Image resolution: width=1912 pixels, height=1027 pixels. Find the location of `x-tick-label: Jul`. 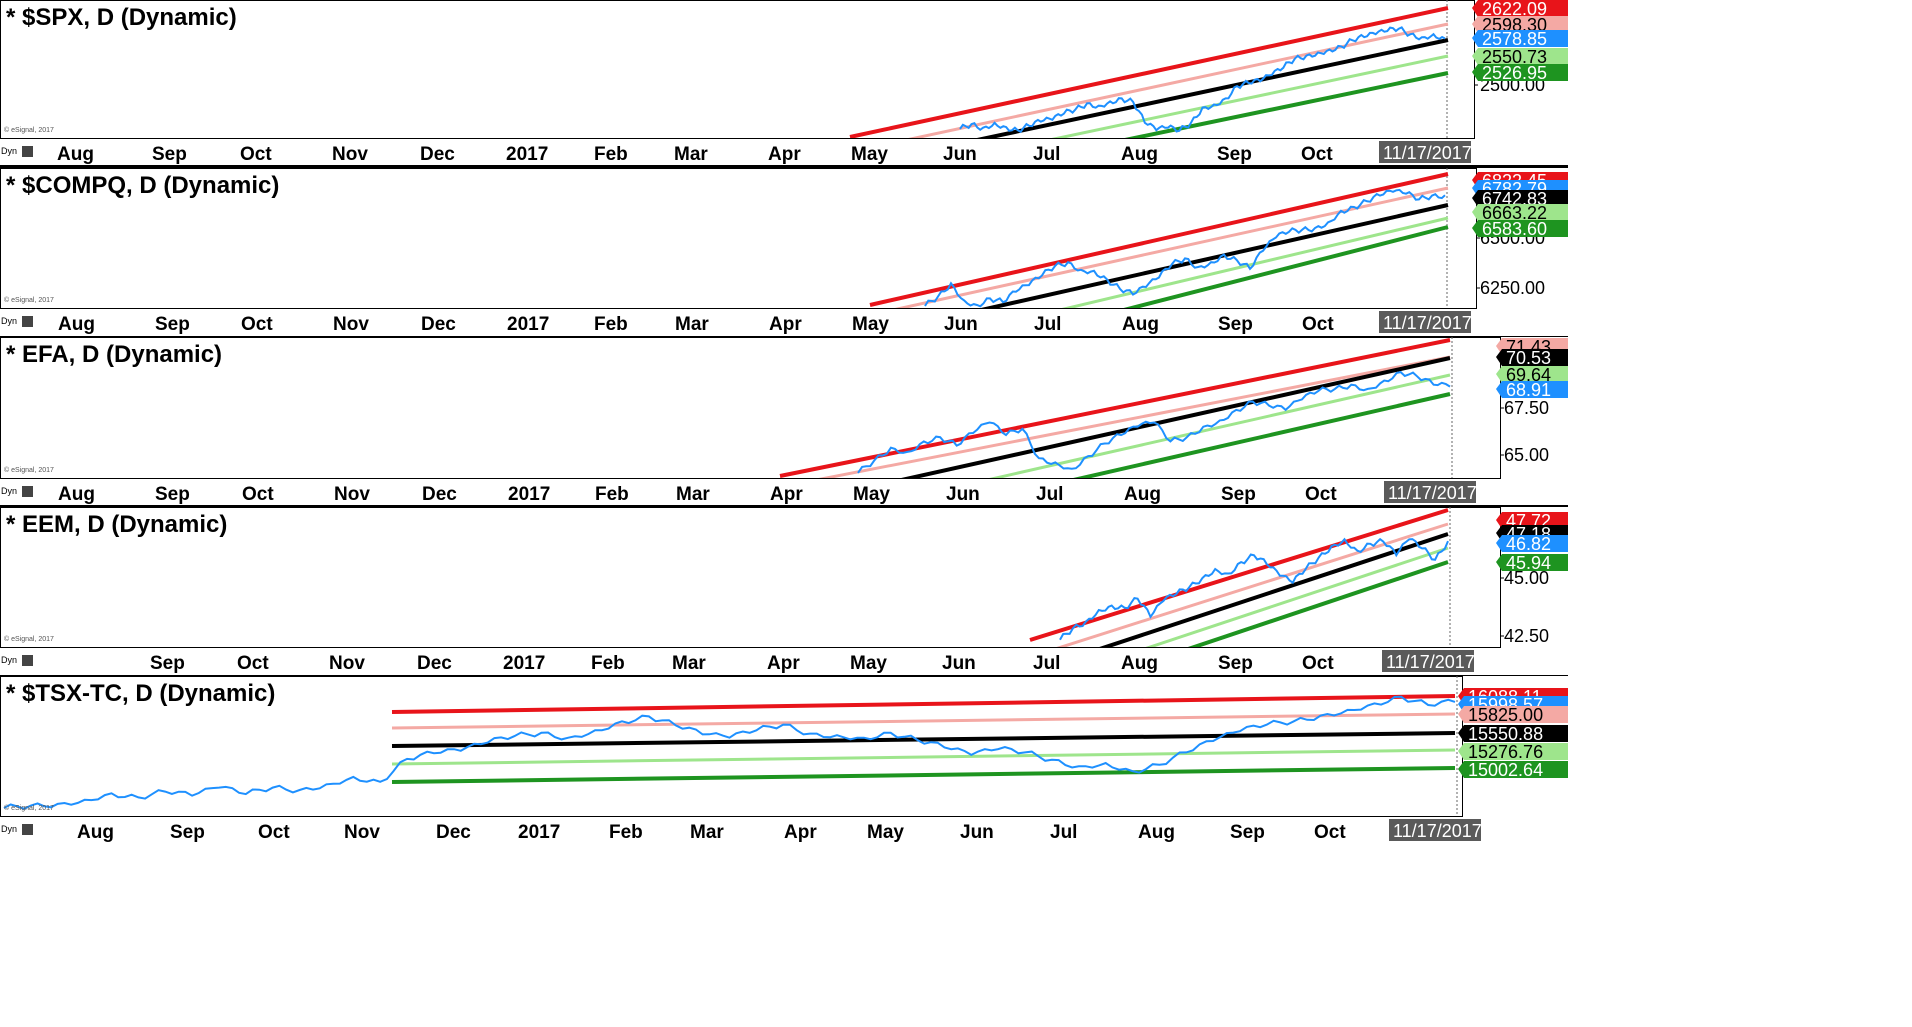

x-tick-label: Jul is located at coordinates (1047, 324).